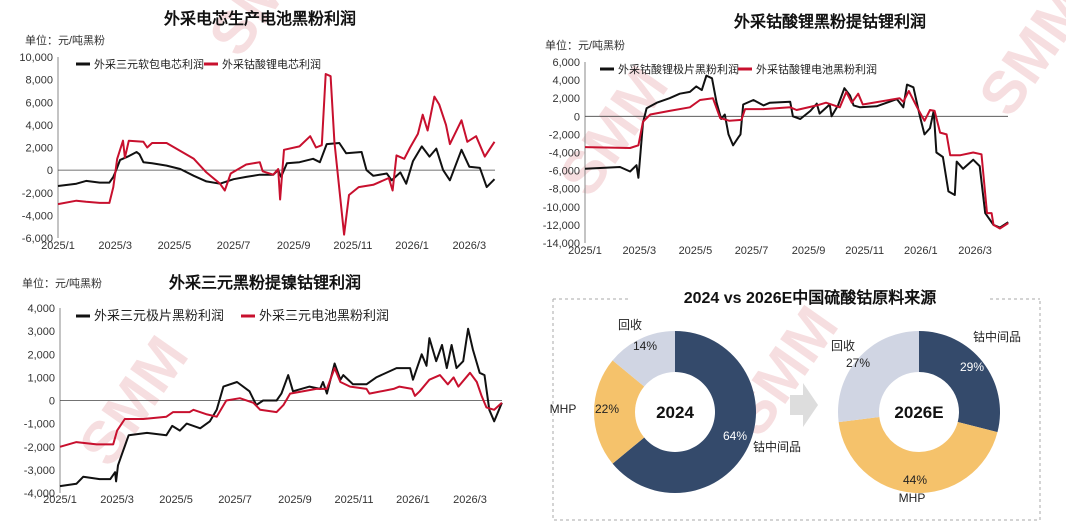 The image size is (1066, 525). Describe the element at coordinates (159, 315) in the screenshot. I see `legend-label: 外采三元极片黑粉利润` at that location.